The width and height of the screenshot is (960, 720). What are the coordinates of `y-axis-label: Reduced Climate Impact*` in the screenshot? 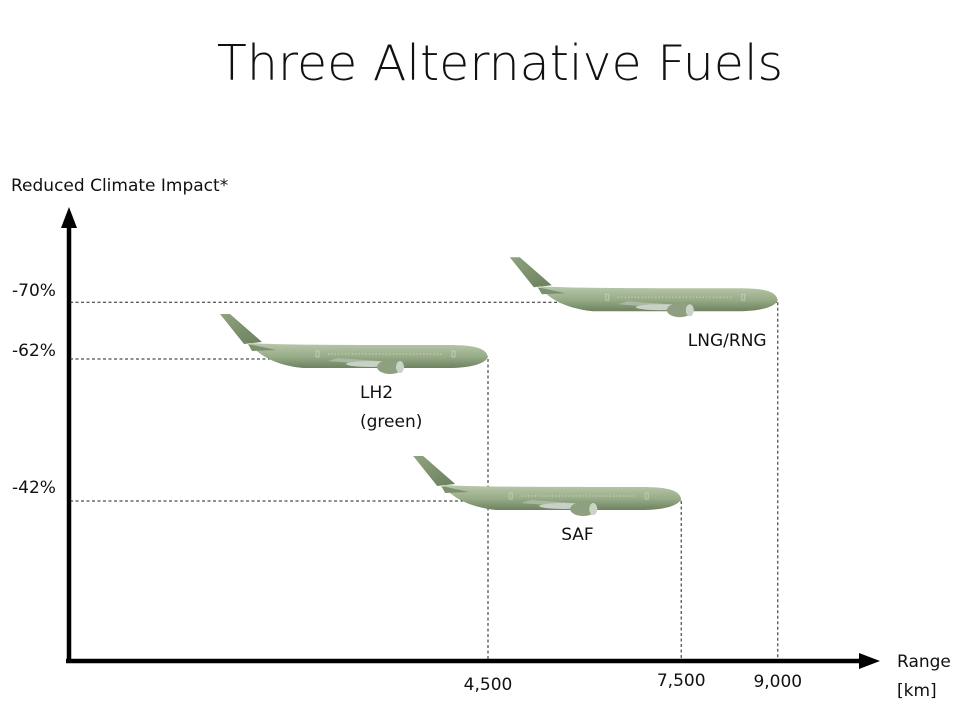 It's located at (119, 186).